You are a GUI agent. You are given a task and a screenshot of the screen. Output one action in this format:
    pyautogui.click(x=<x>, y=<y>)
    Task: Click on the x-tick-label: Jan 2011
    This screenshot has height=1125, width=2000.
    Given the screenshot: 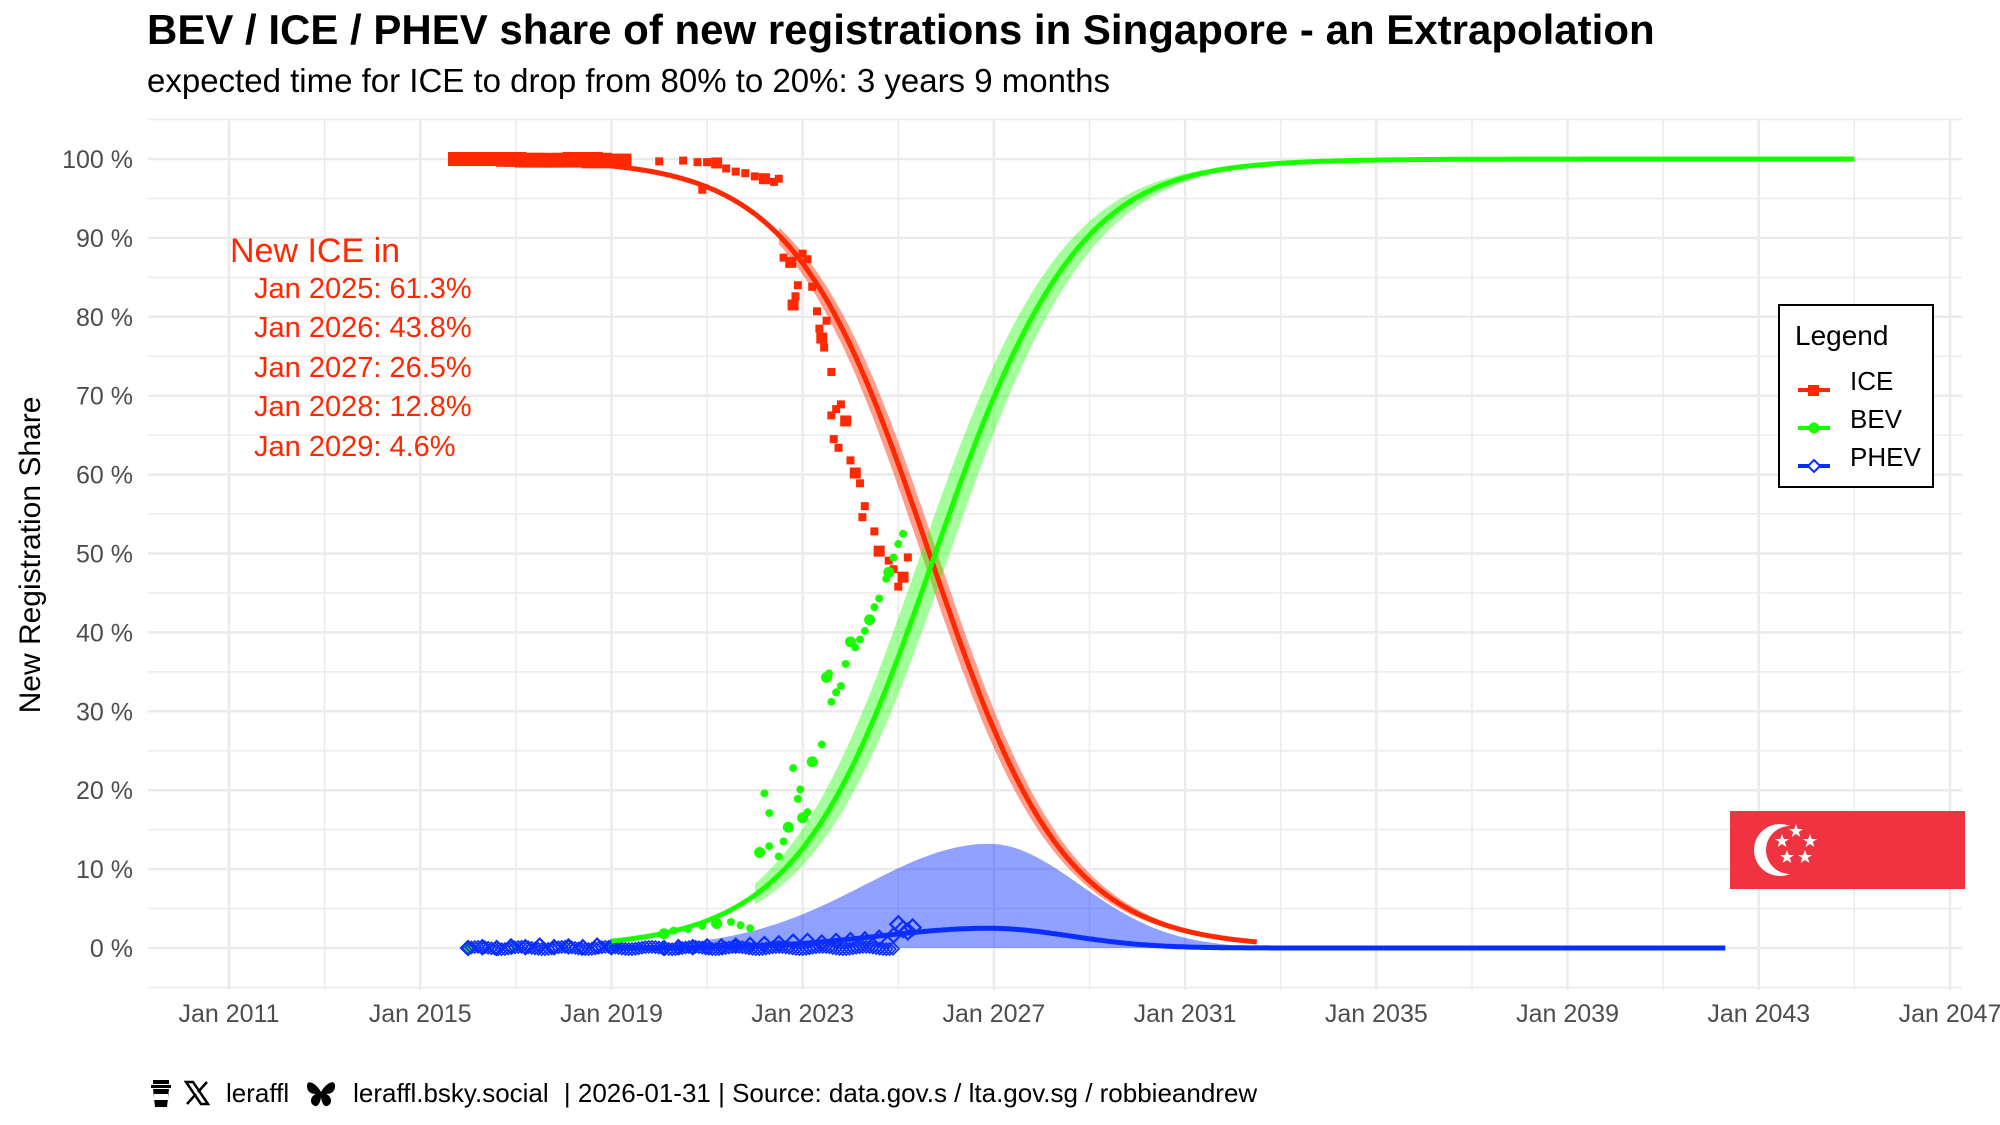 What is the action you would take?
    pyautogui.click(x=228, y=1014)
    